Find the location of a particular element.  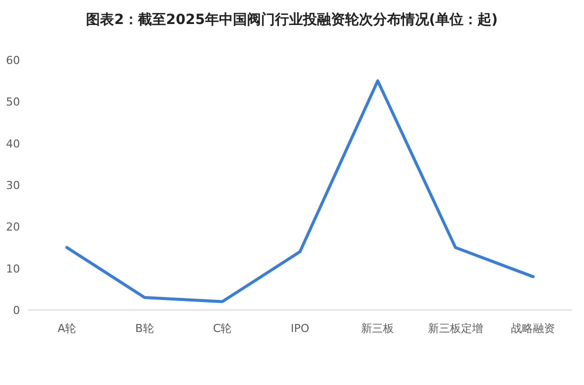

y-tick-label: 10 is located at coordinates (13, 269).